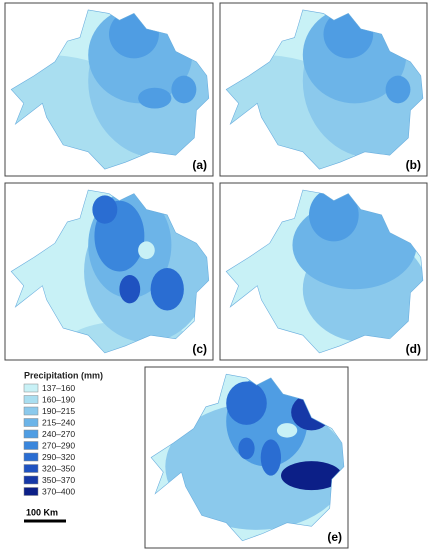 The width and height of the screenshot is (431, 550). What do you see at coordinates (413, 165) in the screenshot?
I see `panel-label: (b)` at bounding box center [413, 165].